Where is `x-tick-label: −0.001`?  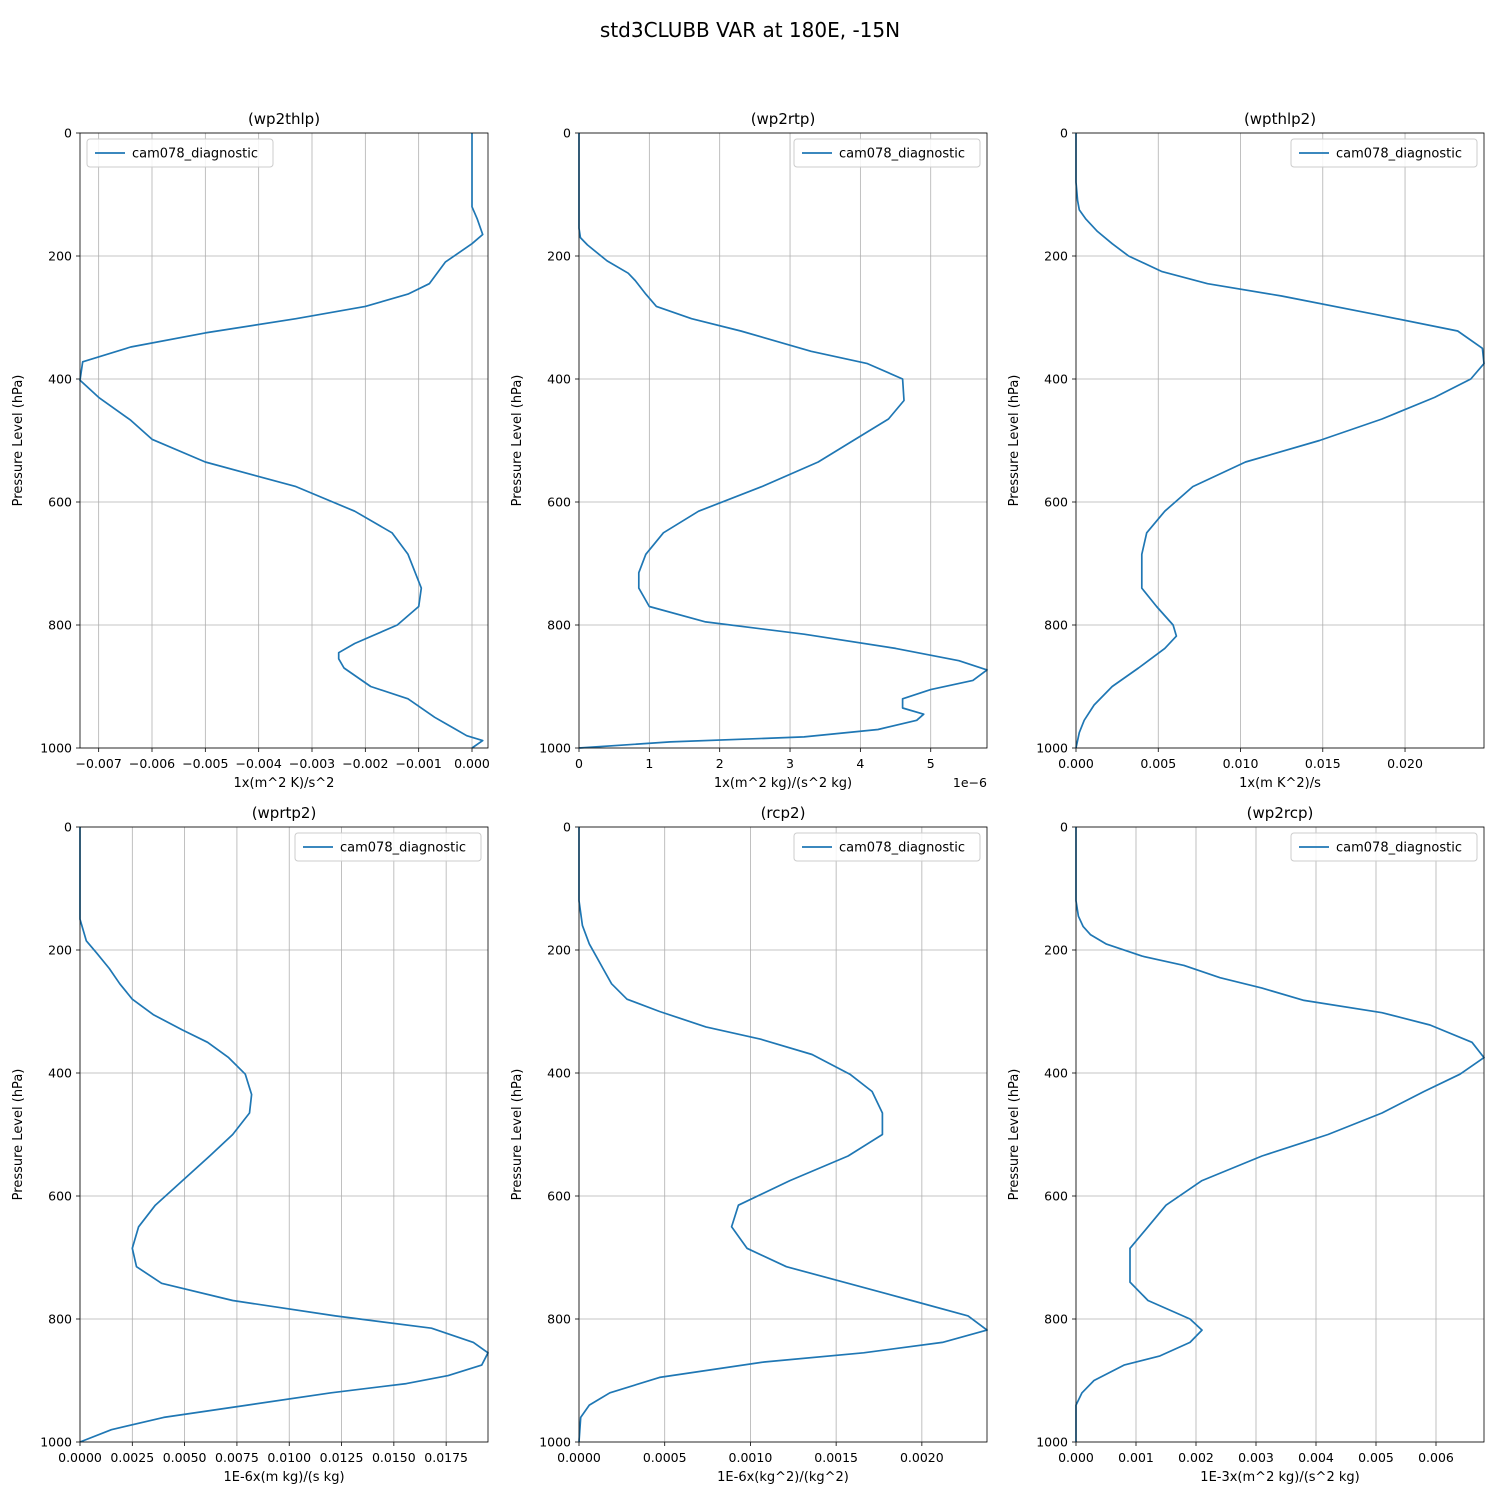
x-tick-label: −0.001 is located at coordinates (419, 763).